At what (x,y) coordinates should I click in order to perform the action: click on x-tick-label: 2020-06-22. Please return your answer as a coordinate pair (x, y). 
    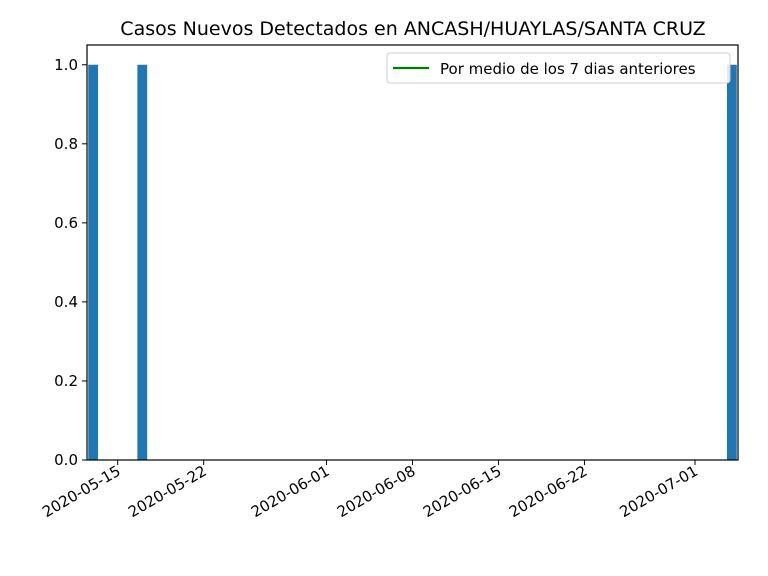
    Looking at the image, I should click on (548, 491).